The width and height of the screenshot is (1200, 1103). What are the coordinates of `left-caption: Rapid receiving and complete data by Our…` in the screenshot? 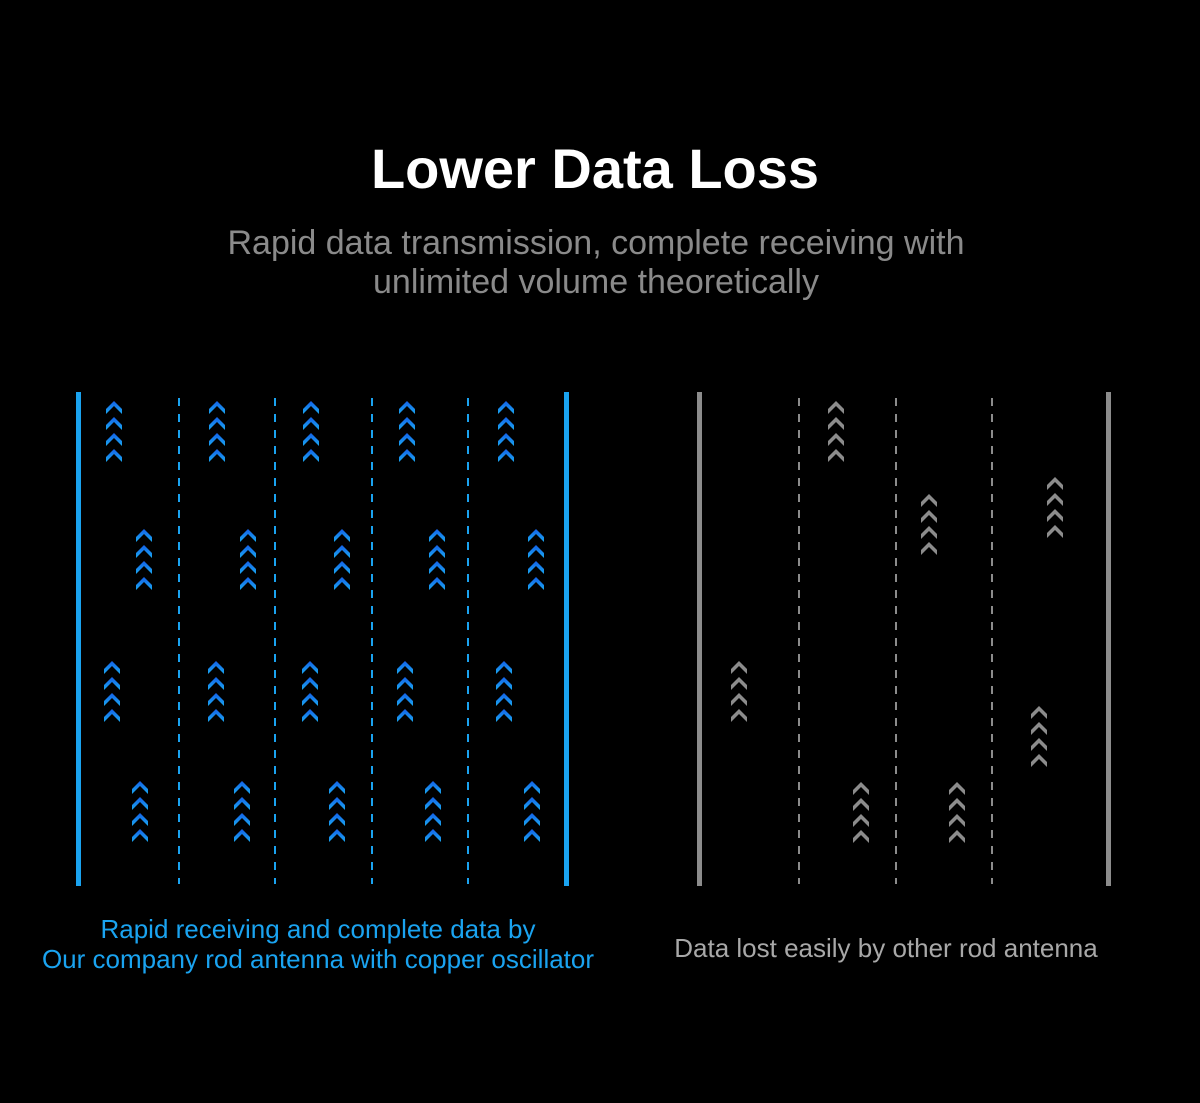 It's located at (318, 944).